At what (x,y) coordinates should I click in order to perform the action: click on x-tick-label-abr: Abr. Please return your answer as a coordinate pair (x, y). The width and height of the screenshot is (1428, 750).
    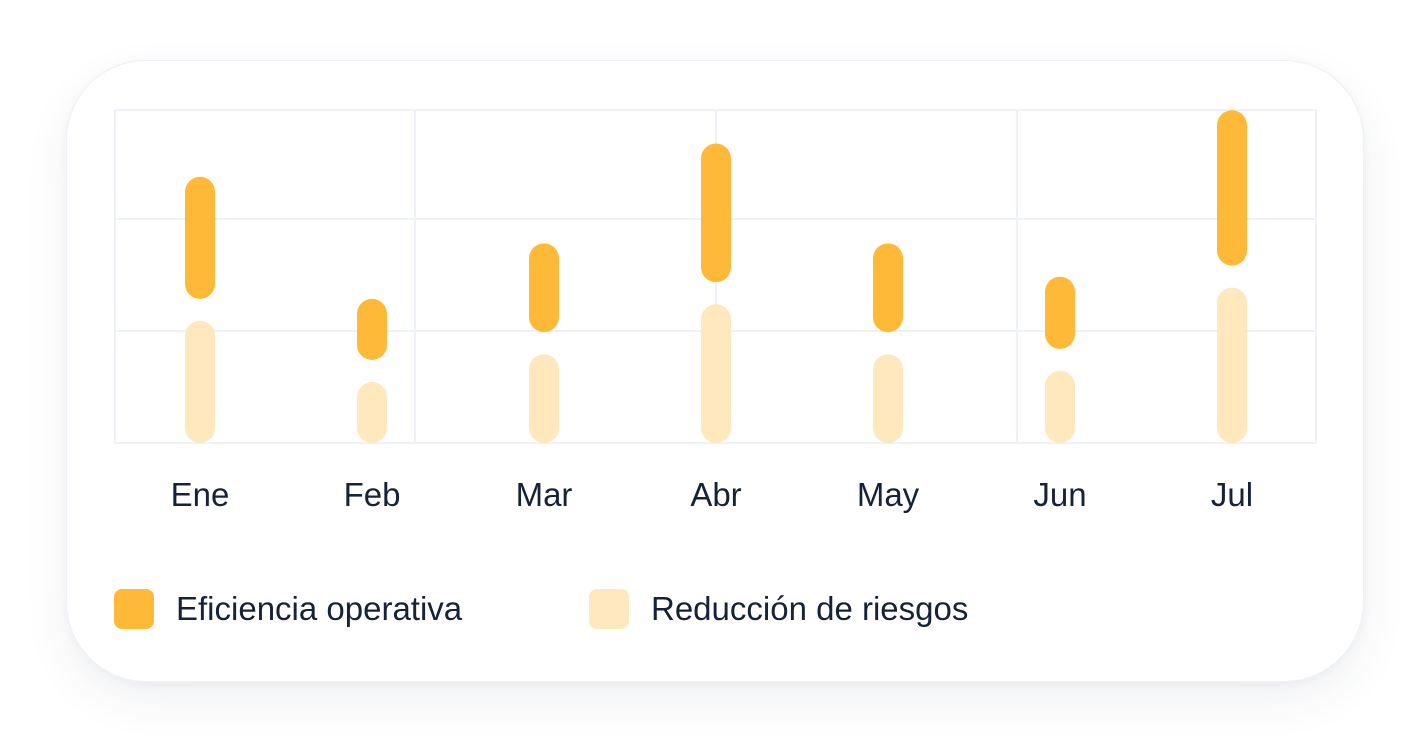
    Looking at the image, I should click on (715, 494).